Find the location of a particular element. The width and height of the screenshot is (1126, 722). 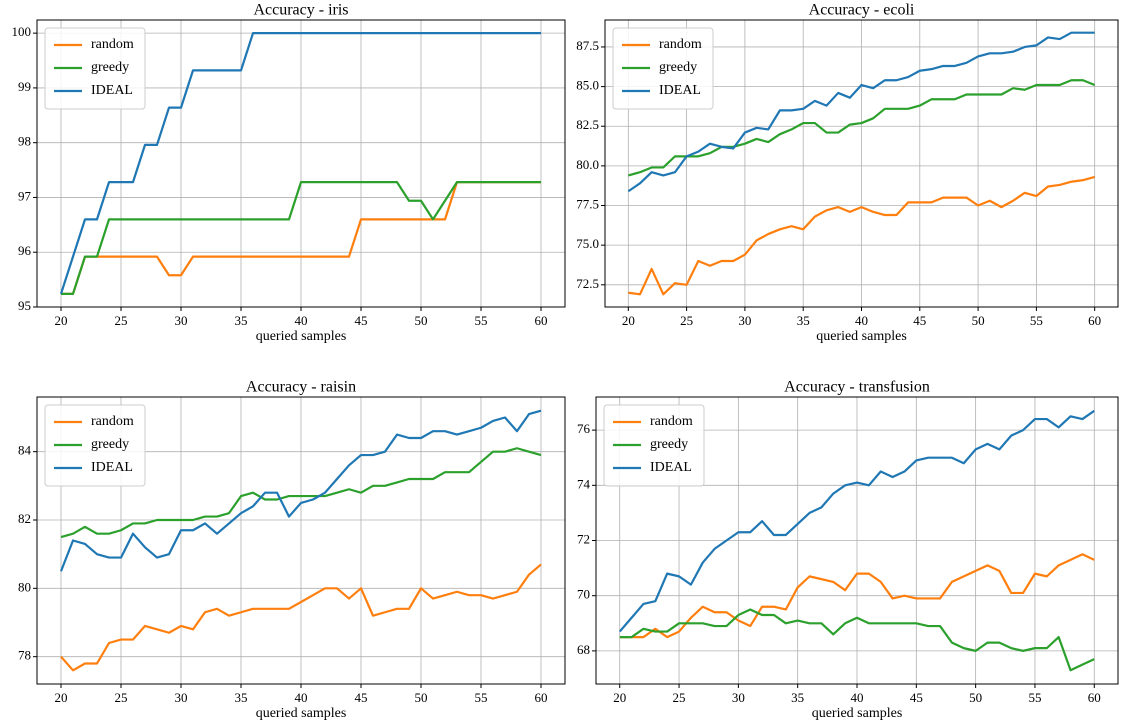

y-tick-label: 100 is located at coordinates (22, 31).